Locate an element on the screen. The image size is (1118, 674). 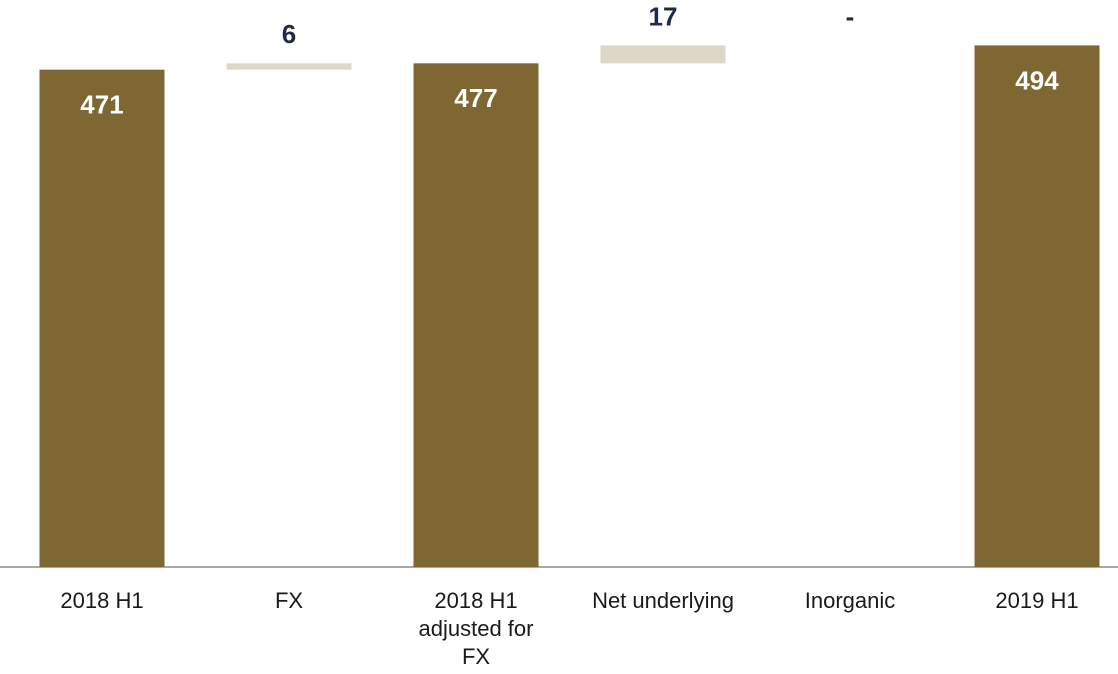
x-tick-label: FX is located at coordinates (289, 600).